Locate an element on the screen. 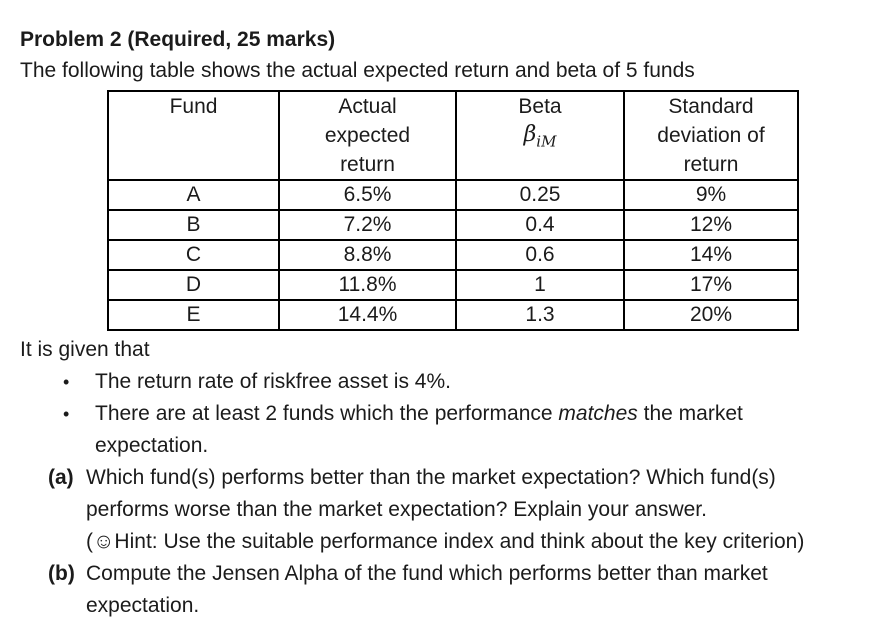  beta-symbol: β is located at coordinates (530, 134).